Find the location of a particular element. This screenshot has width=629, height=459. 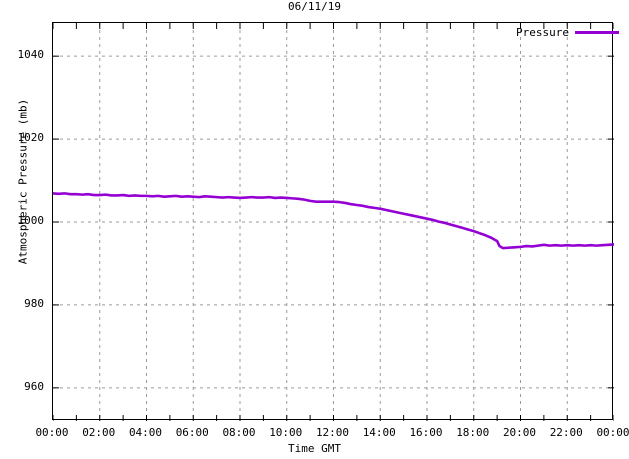

y-tick-label: 1040 is located at coordinates (31, 55).